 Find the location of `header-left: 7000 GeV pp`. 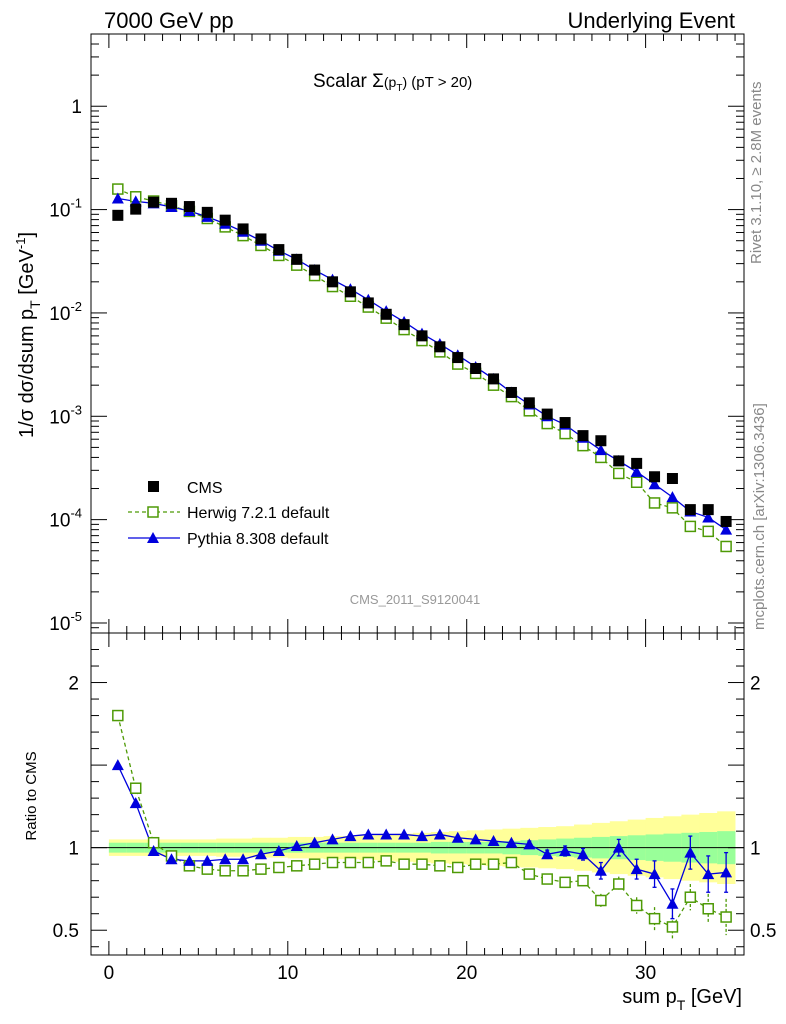

header-left: 7000 GeV pp is located at coordinates (169, 20).